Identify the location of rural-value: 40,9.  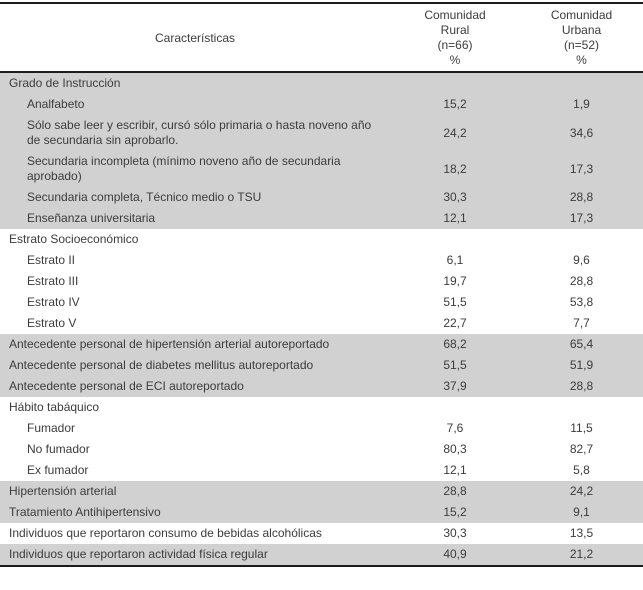
(455, 555).